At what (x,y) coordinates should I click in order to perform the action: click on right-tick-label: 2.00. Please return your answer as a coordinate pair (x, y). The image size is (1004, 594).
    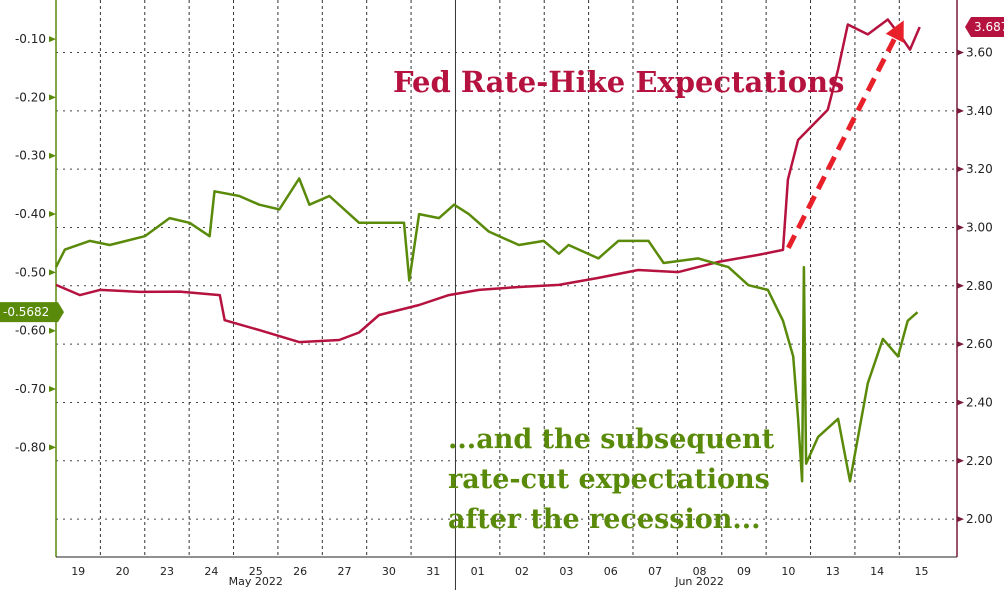
    Looking at the image, I should click on (979, 519).